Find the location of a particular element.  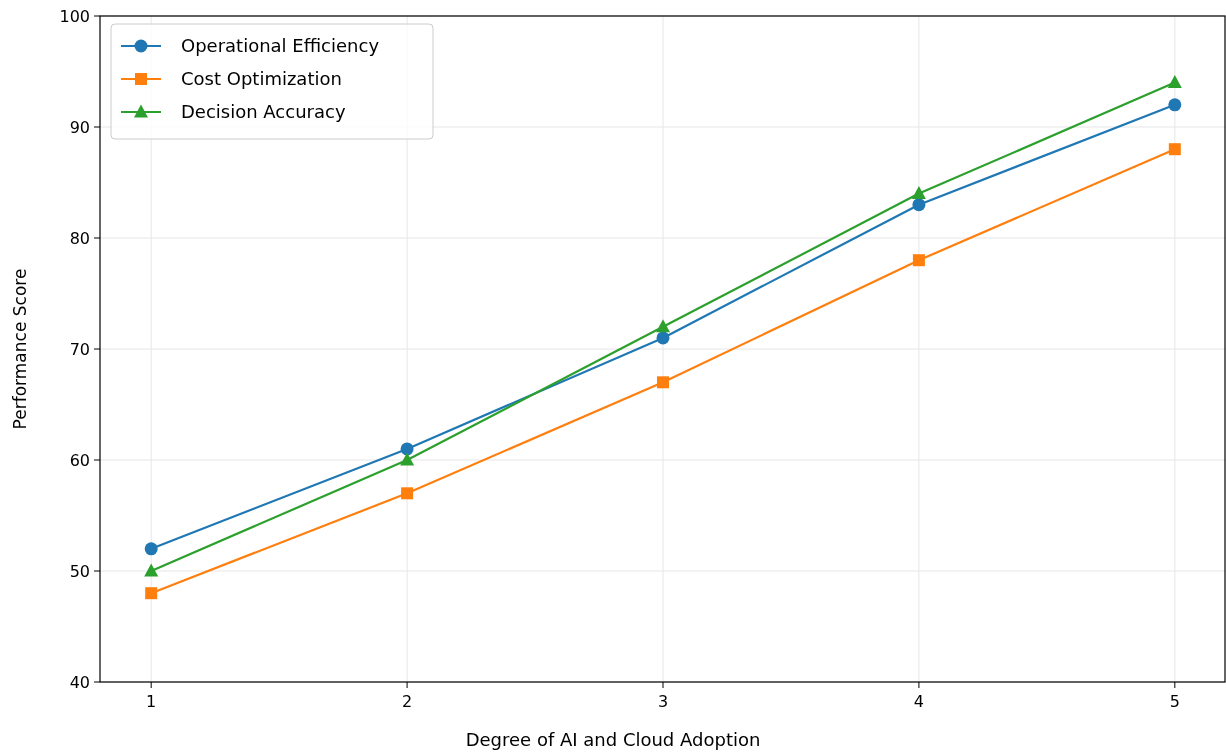

x-tick-label: 1 is located at coordinates (151, 701).